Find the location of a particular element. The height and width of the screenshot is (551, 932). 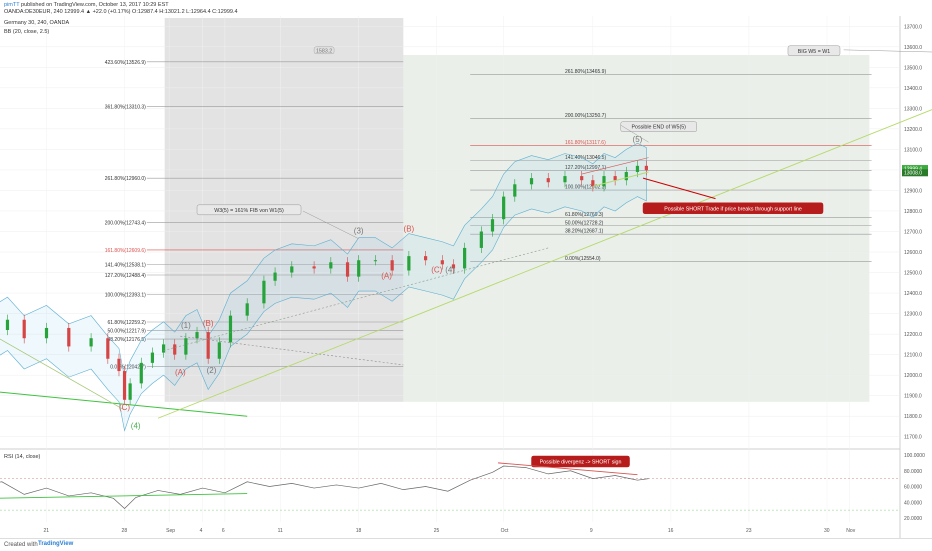

x-tick-label: 11 is located at coordinates (280, 531).